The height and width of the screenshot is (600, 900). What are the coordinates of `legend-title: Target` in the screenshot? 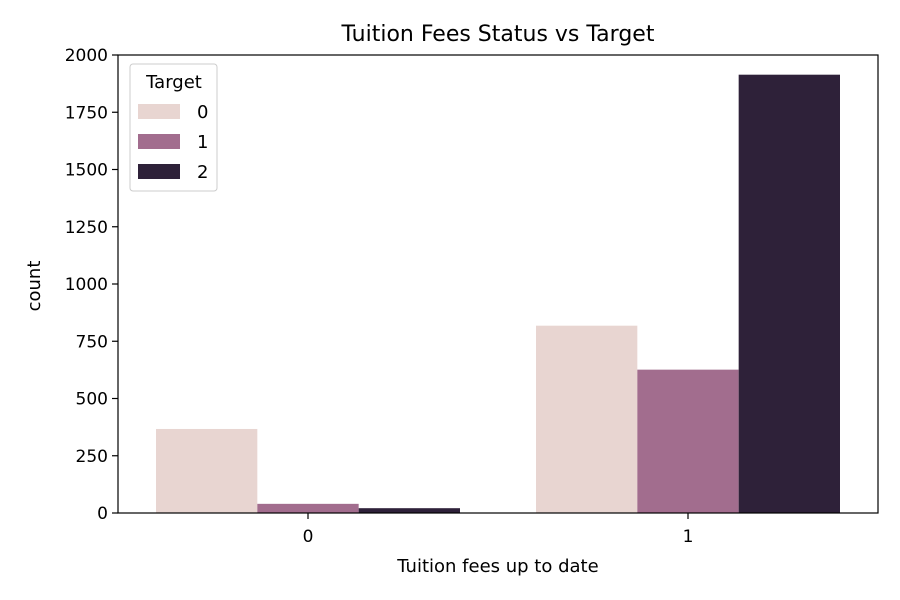 It's located at (173, 82).